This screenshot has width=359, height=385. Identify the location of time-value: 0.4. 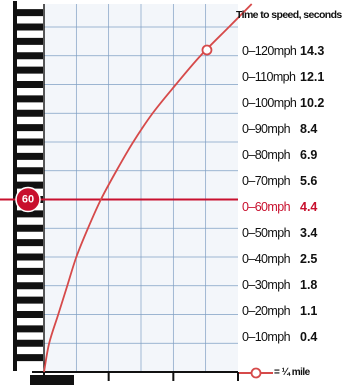
(309, 337).